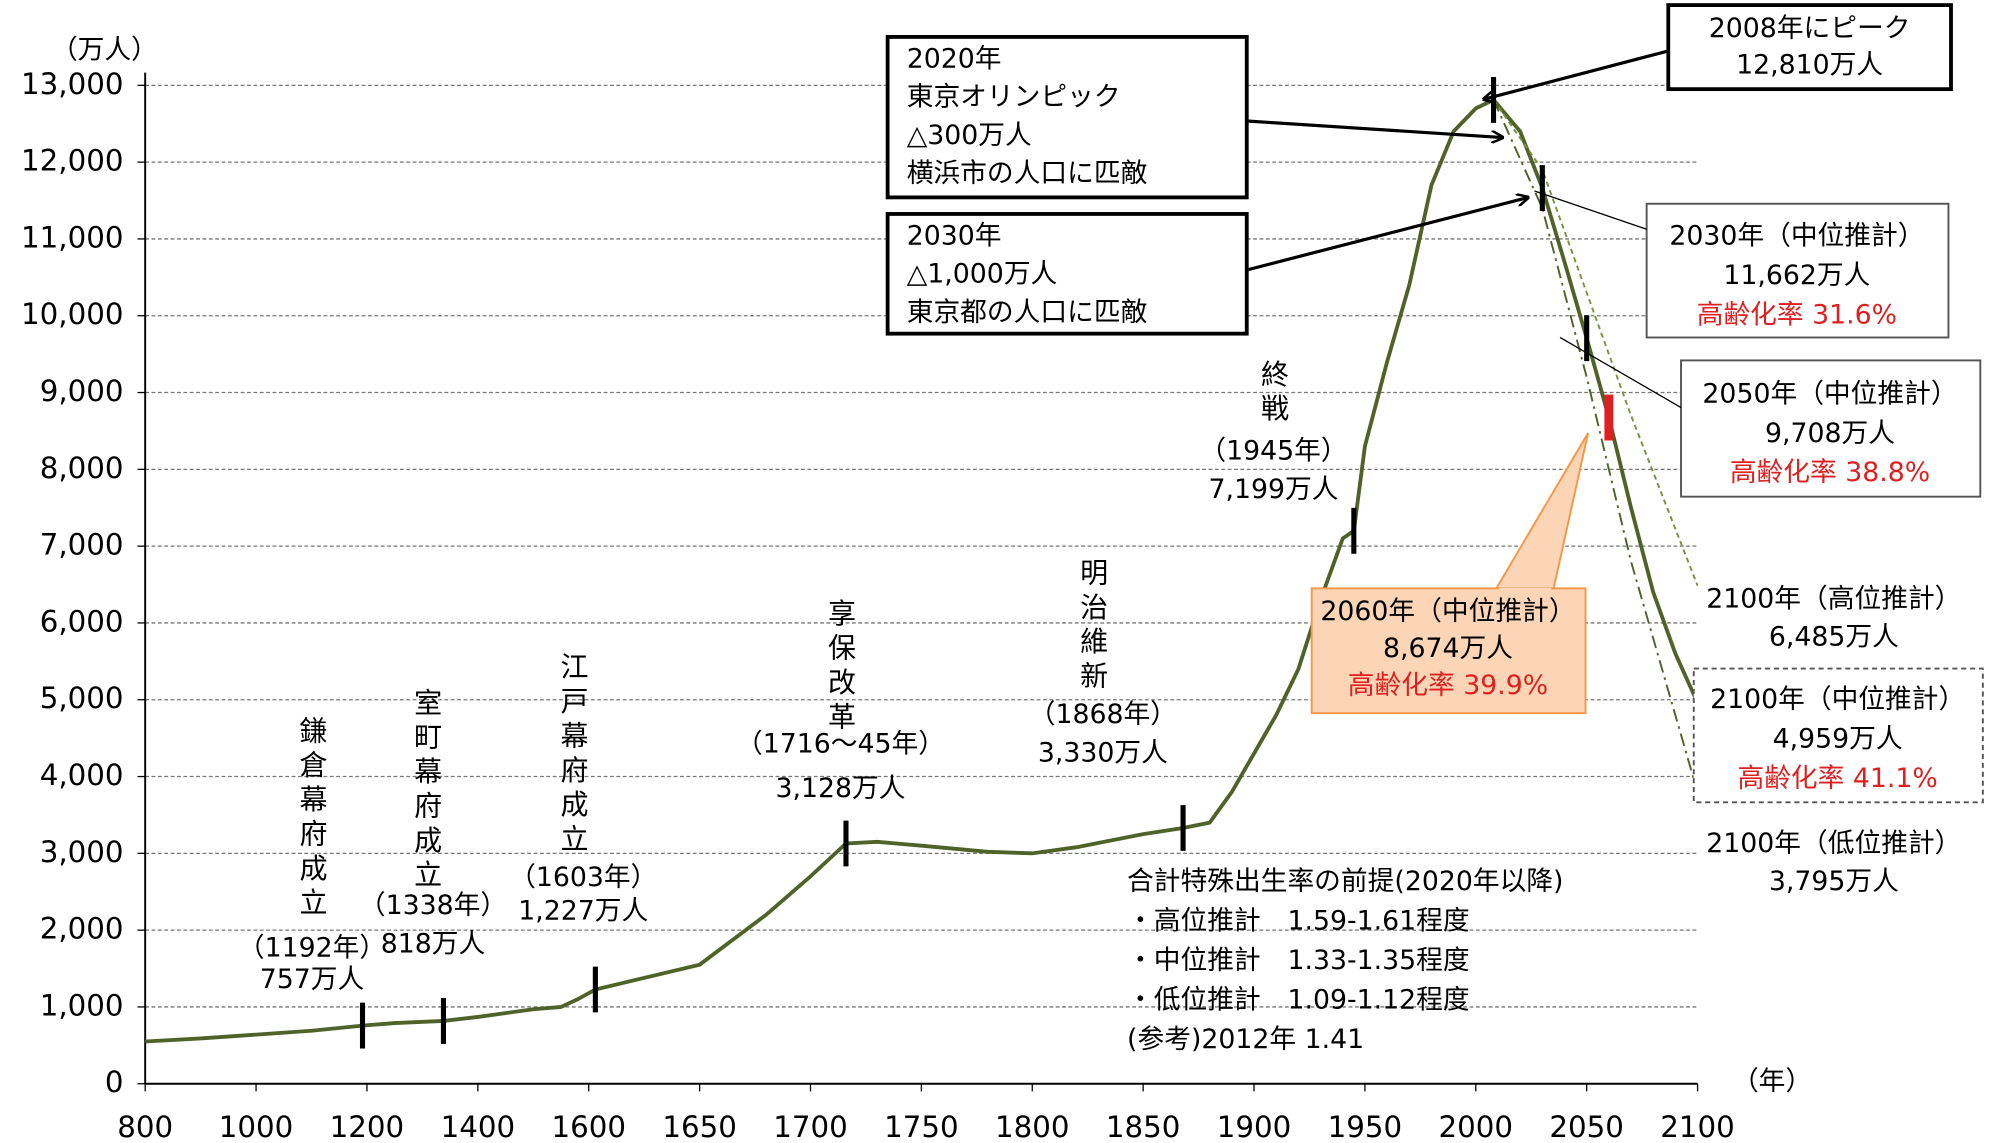 Image resolution: width=1993 pixels, height=1143 pixels. What do you see at coordinates (433, 905) in the screenshot?
I see `event-year: （1338年）` at bounding box center [433, 905].